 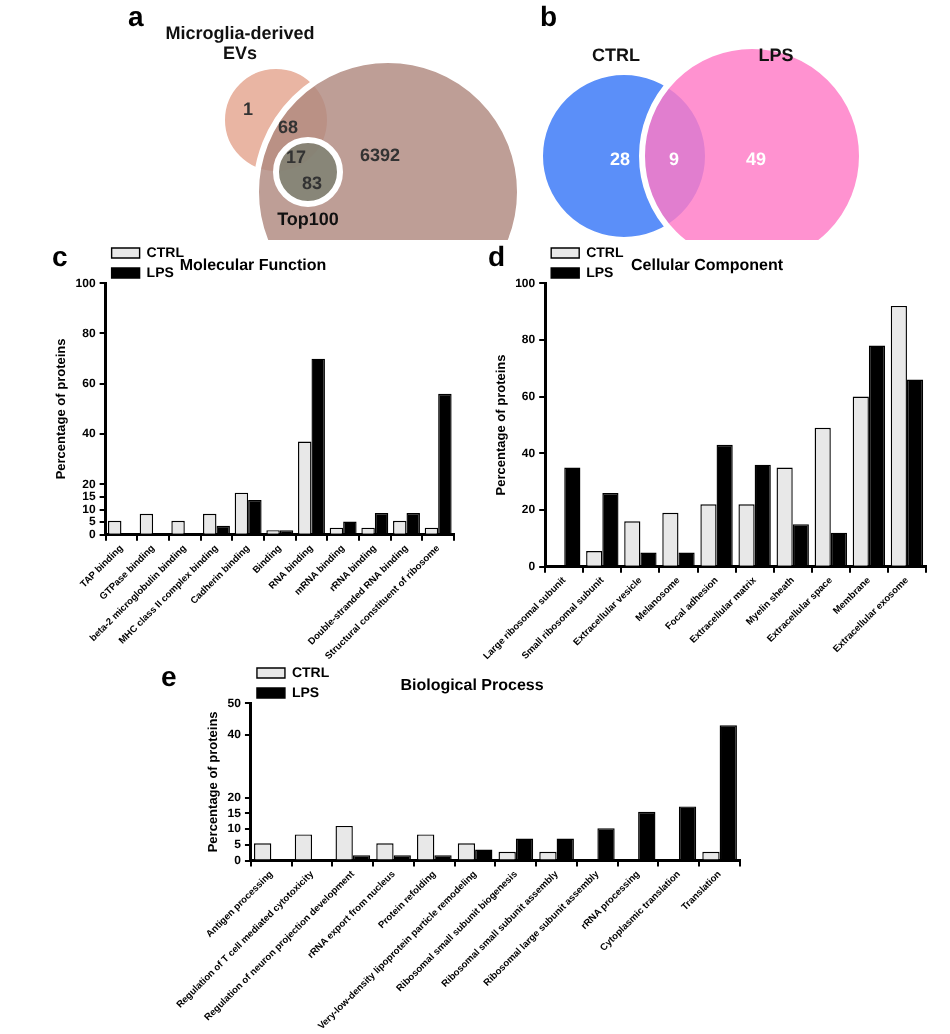 I want to click on text: c, so click(x=60, y=255).